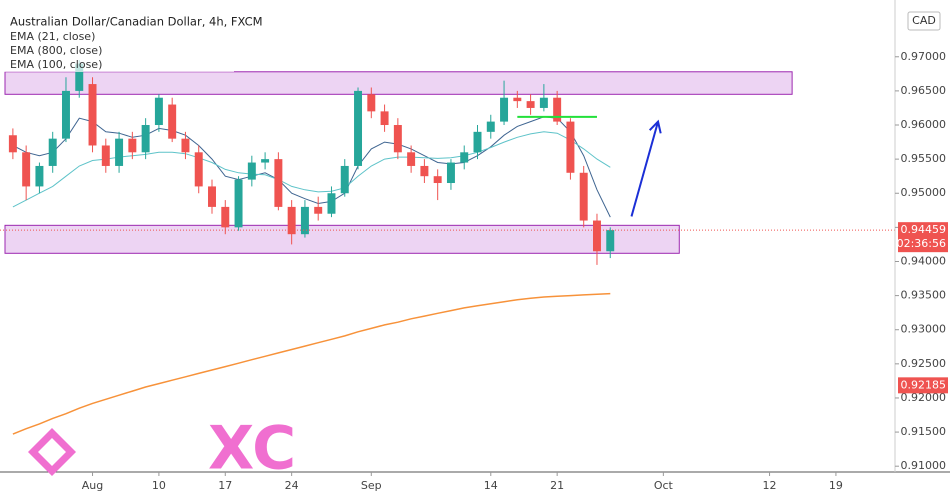 This screenshot has width=950, height=500. I want to click on y-tick-label: 0.92500, so click(924, 363).